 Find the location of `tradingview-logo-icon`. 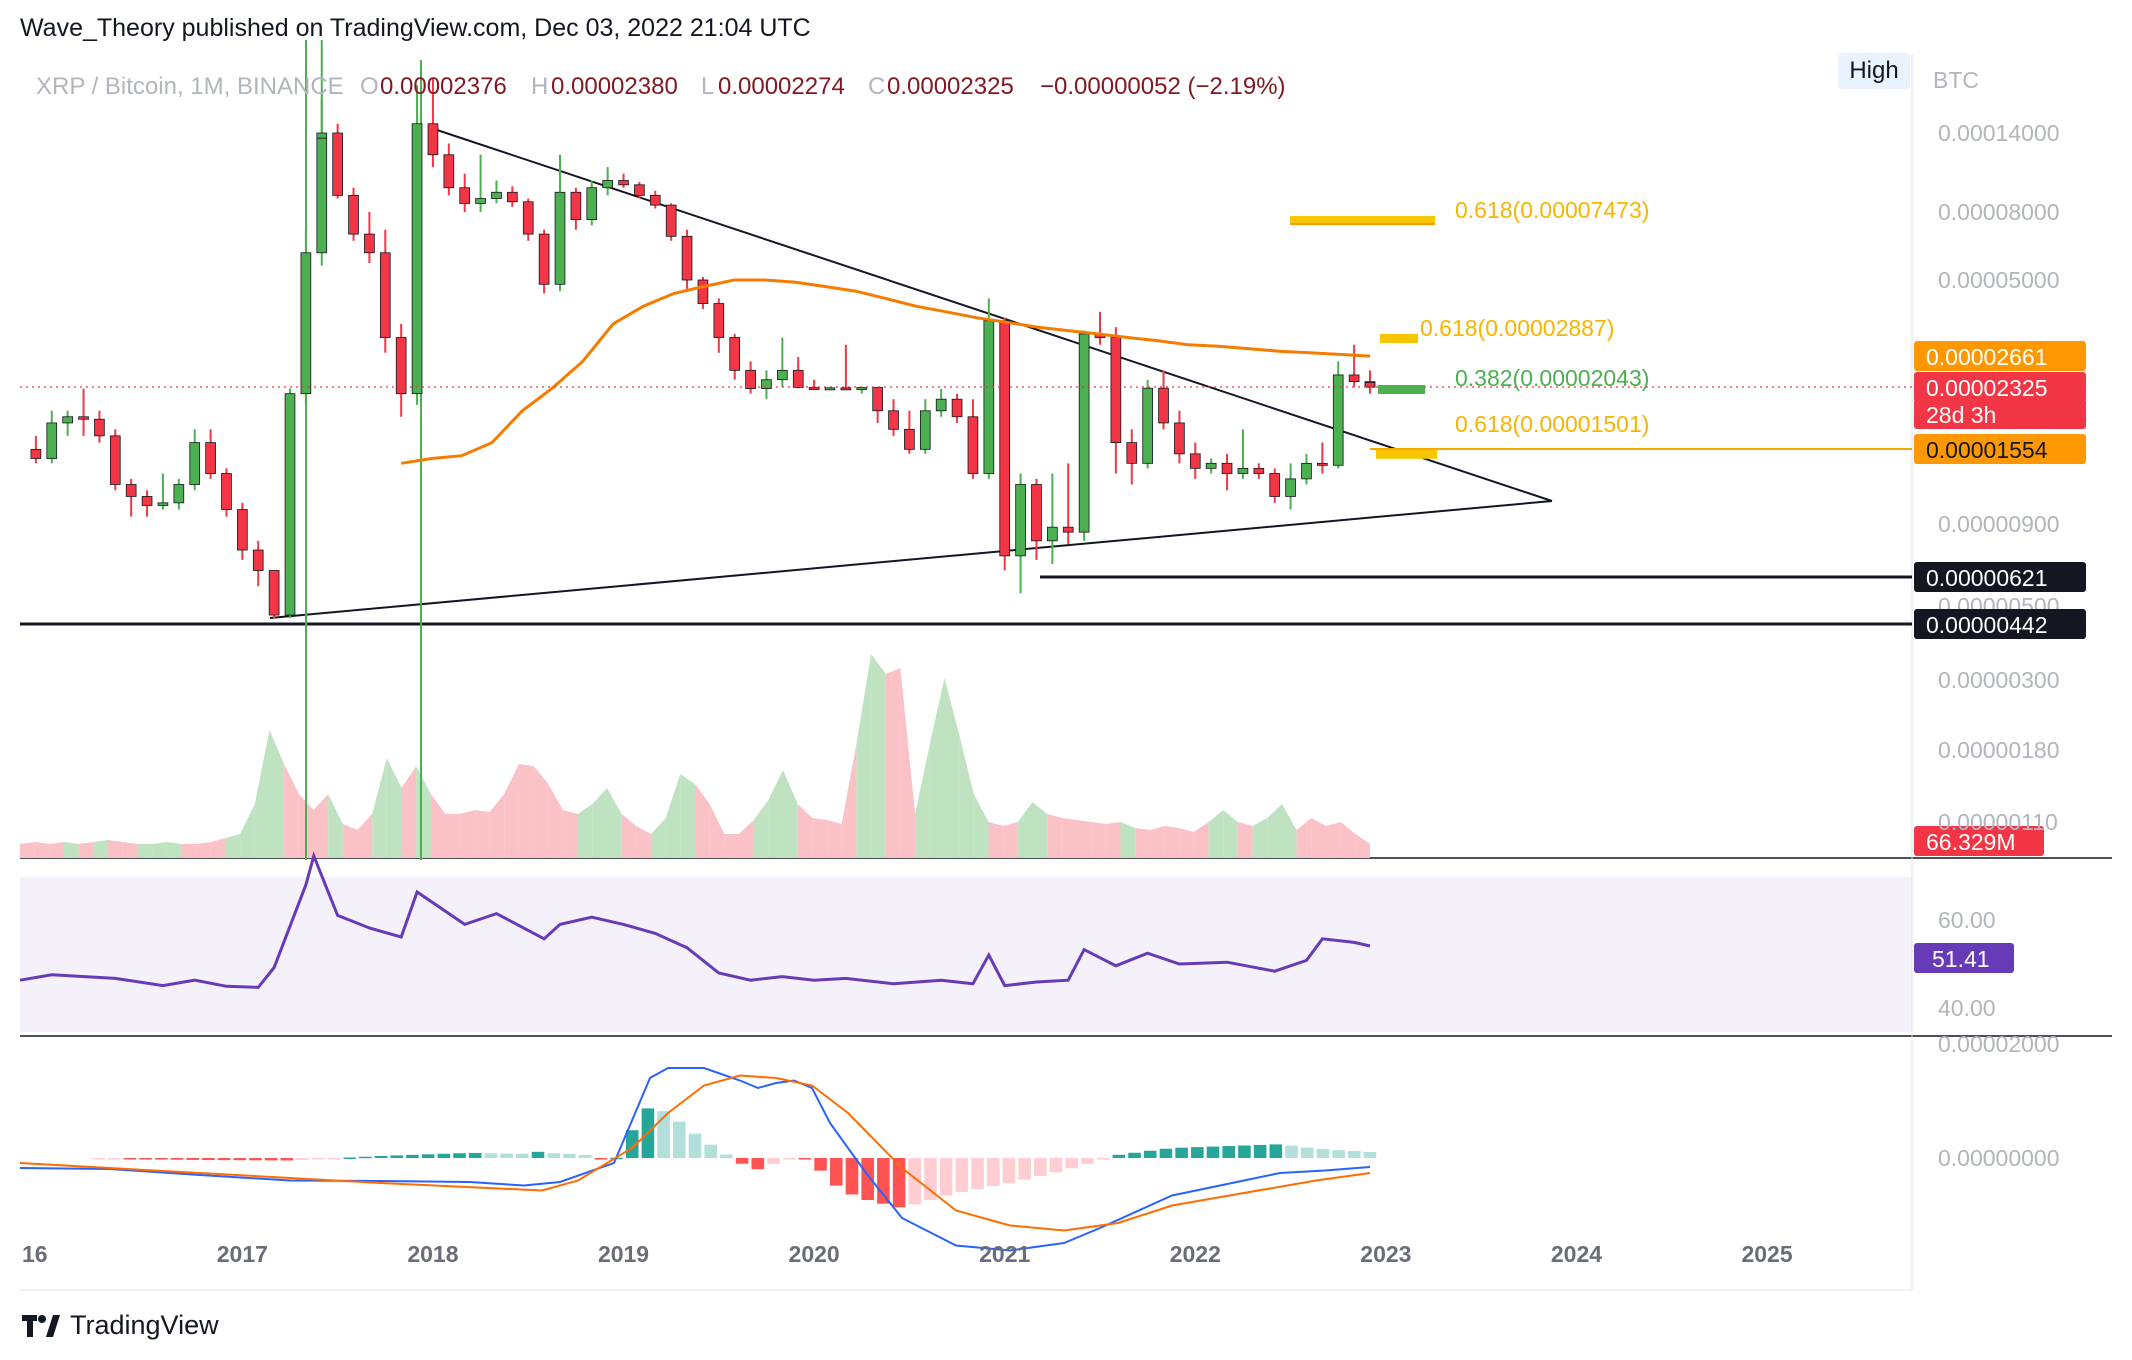

tradingview-logo-icon is located at coordinates (41, 1325).